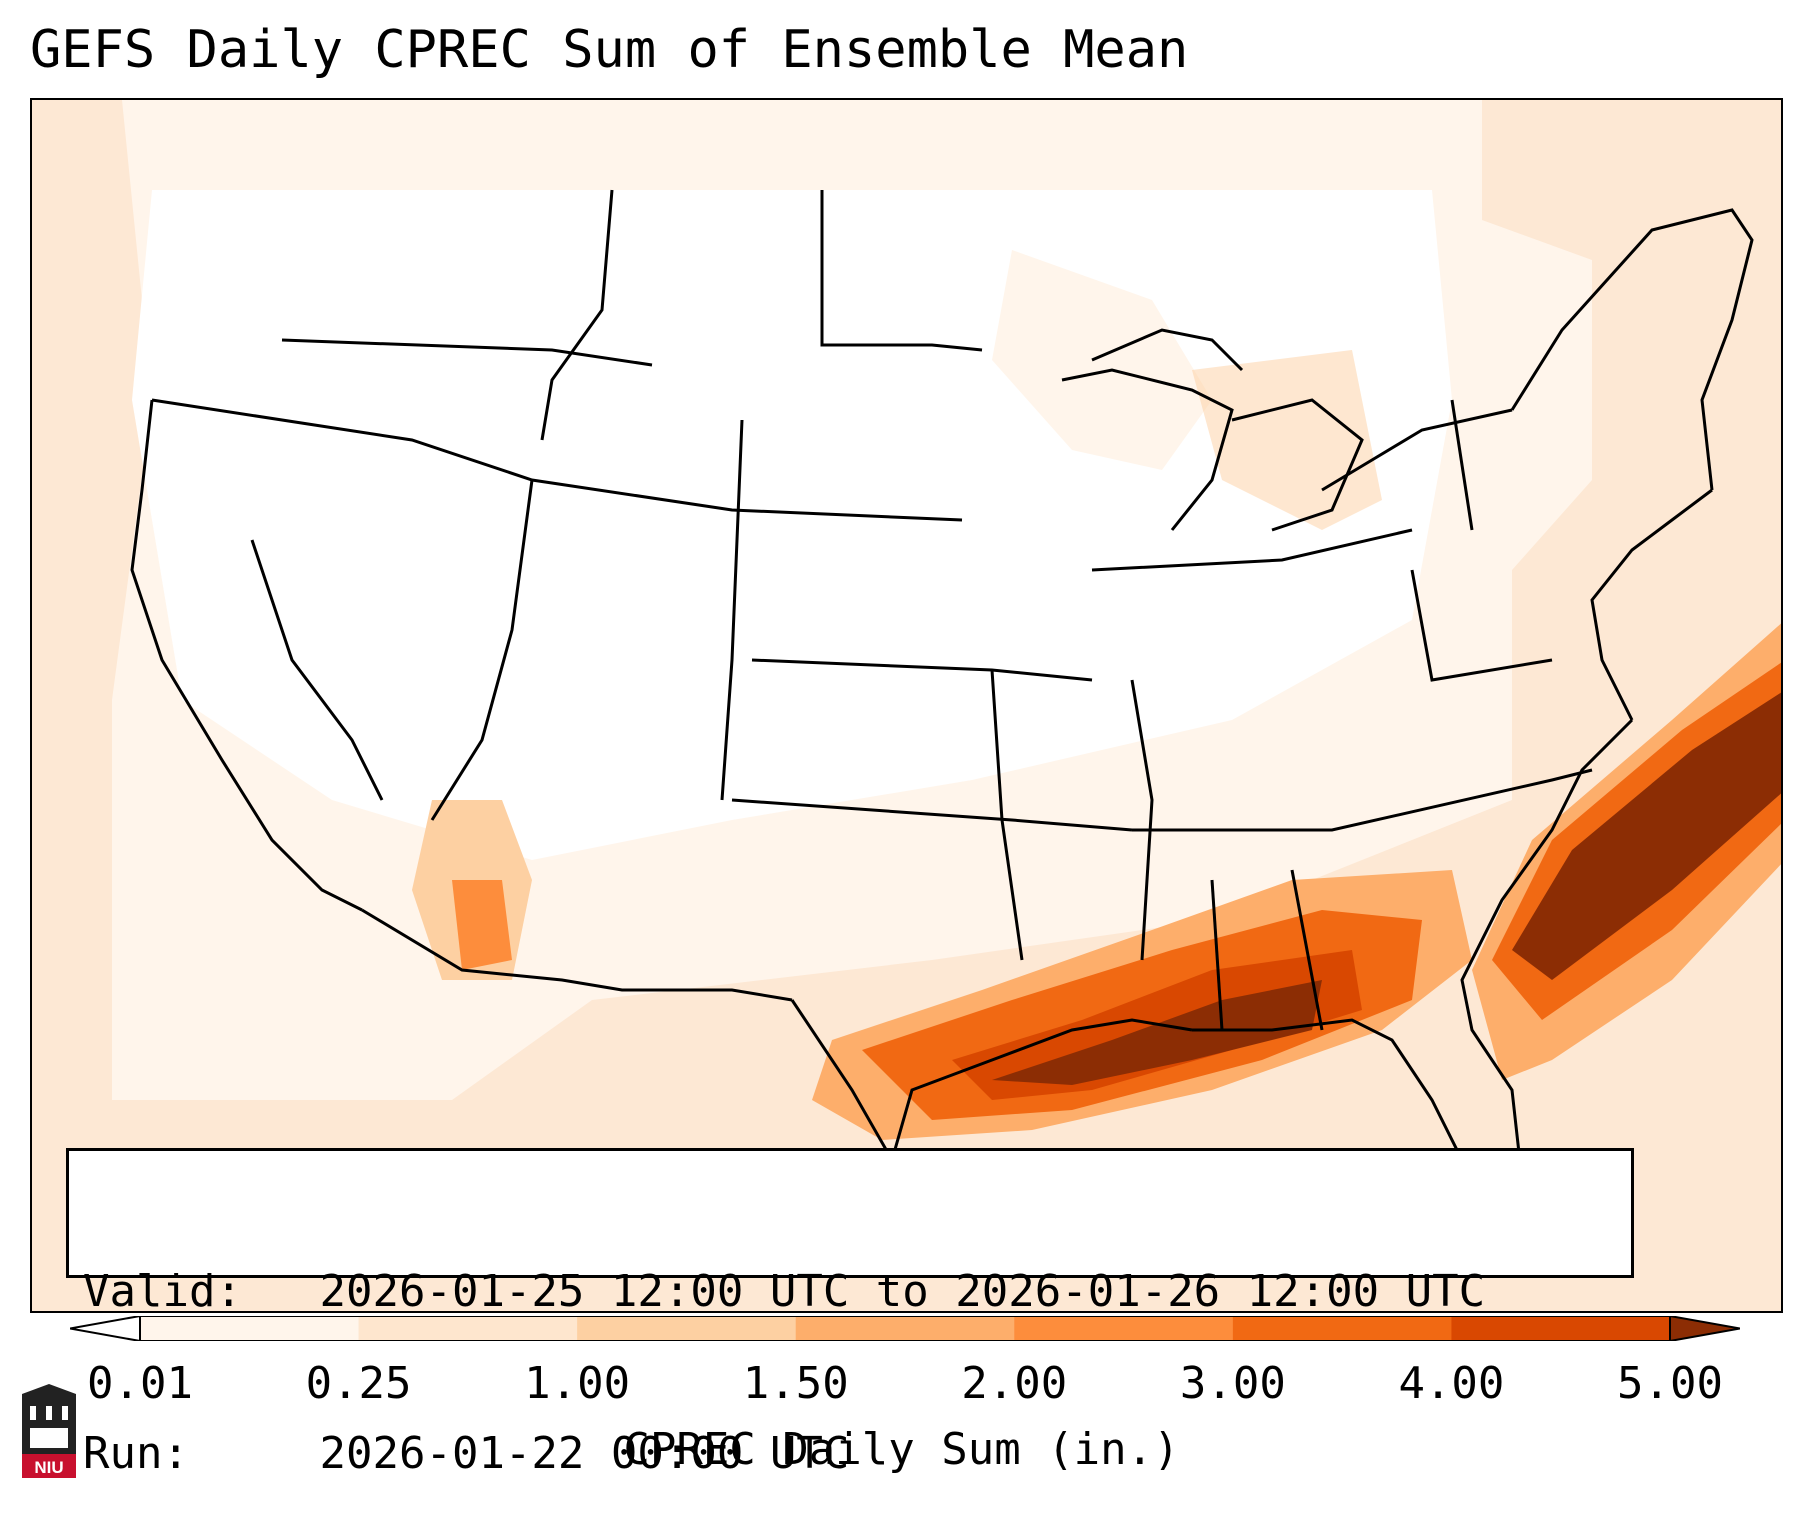 The width and height of the screenshot is (1803, 1535). Describe the element at coordinates (1451, 1383) in the screenshot. I see `colorbar-tick-label: 4.00` at that location.